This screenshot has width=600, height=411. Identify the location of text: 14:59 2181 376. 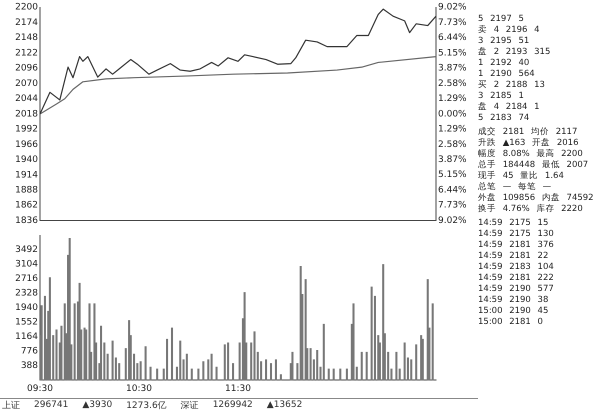
(516, 245).